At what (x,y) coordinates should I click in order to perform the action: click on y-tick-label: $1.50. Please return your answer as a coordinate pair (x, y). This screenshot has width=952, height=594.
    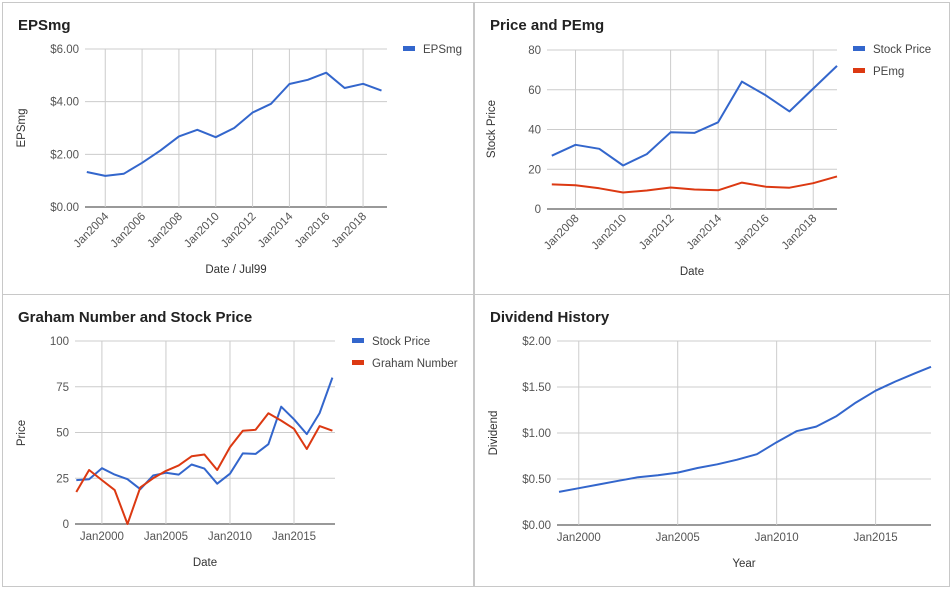
    Looking at the image, I should click on (536, 388).